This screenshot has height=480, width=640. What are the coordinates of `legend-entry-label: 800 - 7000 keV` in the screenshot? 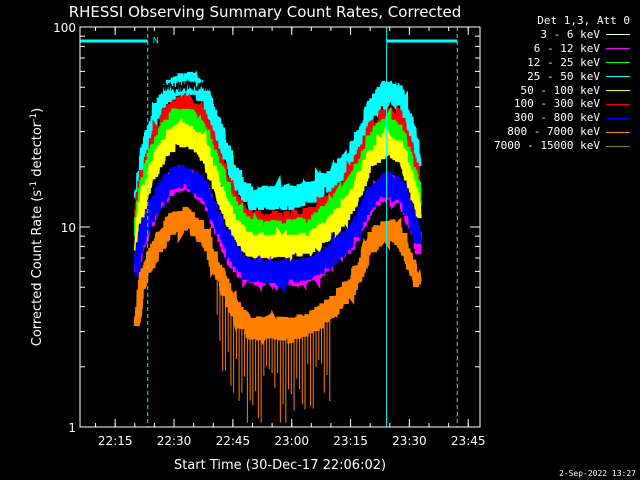 It's located at (553, 132).